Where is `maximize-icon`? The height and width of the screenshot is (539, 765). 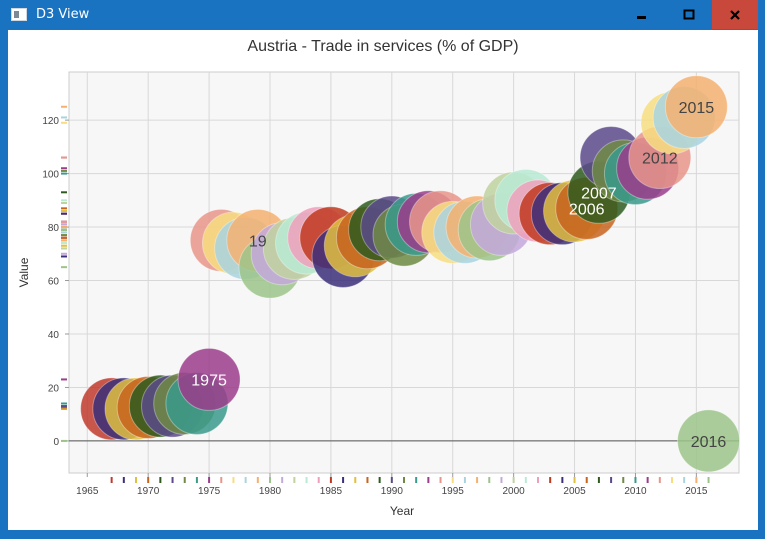
maximize-icon is located at coordinates (688, 14).